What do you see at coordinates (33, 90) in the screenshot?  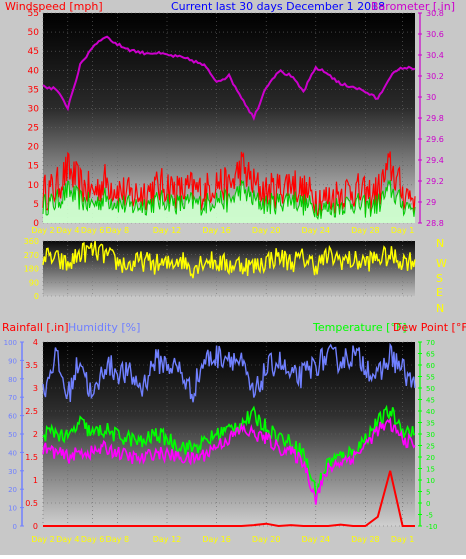 I see `wind-tick-label: 35` at bounding box center [33, 90].